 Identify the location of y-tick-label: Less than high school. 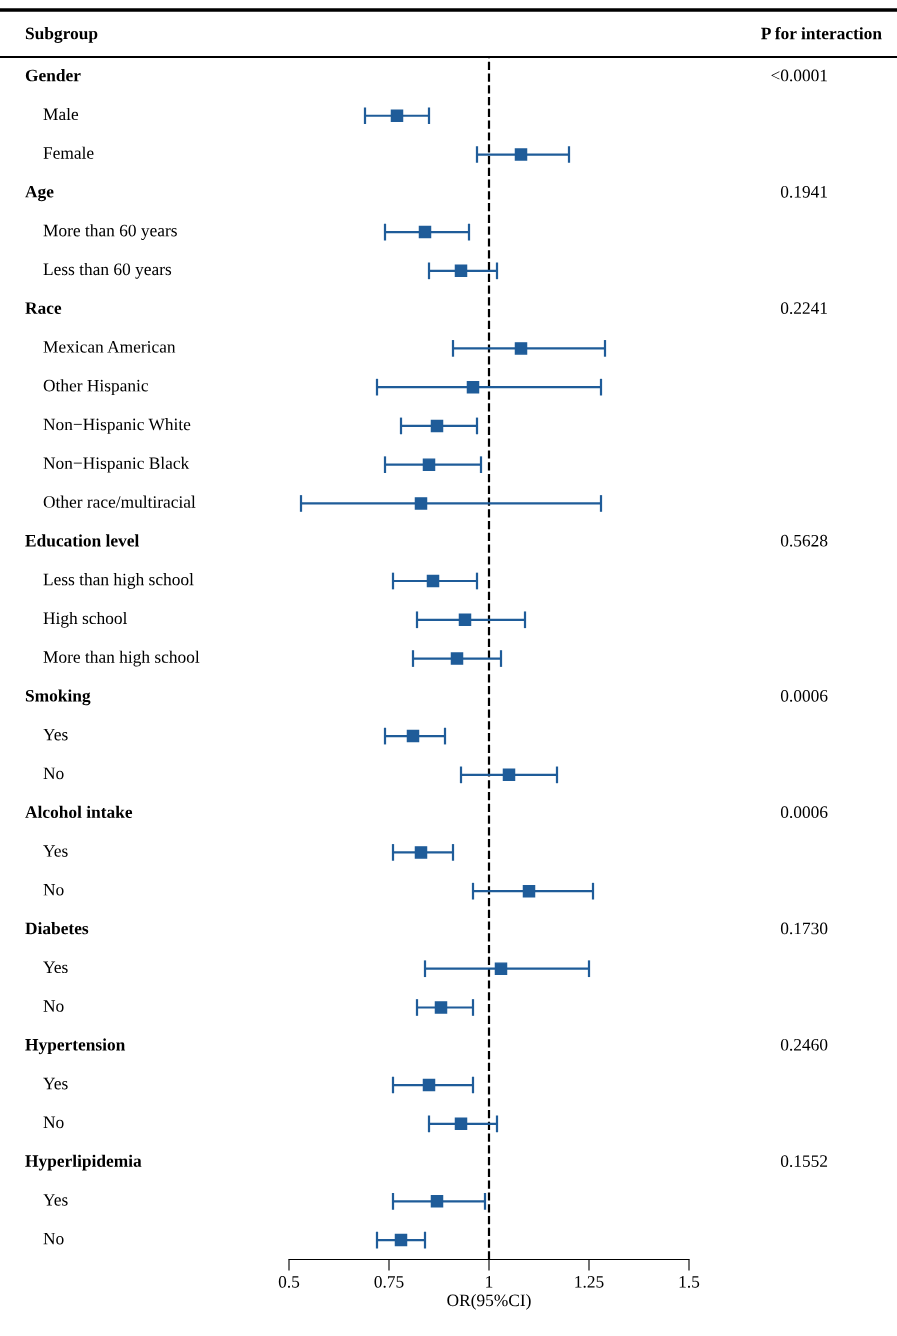
(118, 581).